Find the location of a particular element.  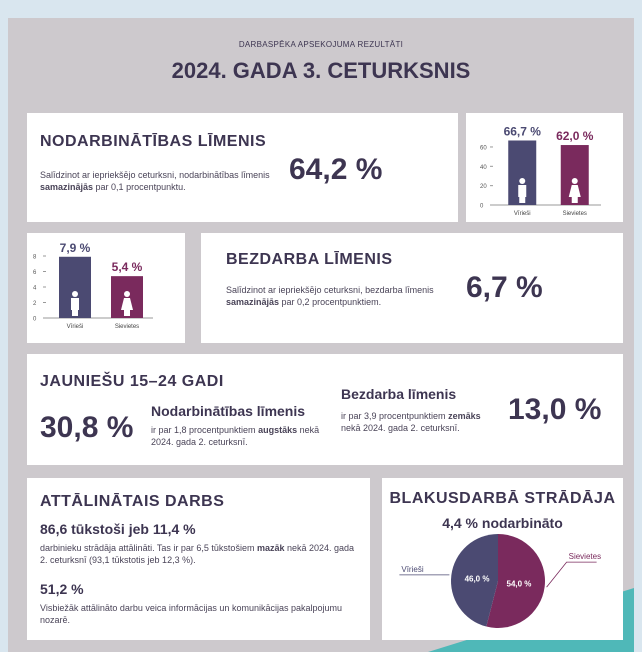

share: 51,2 % is located at coordinates (62, 589).